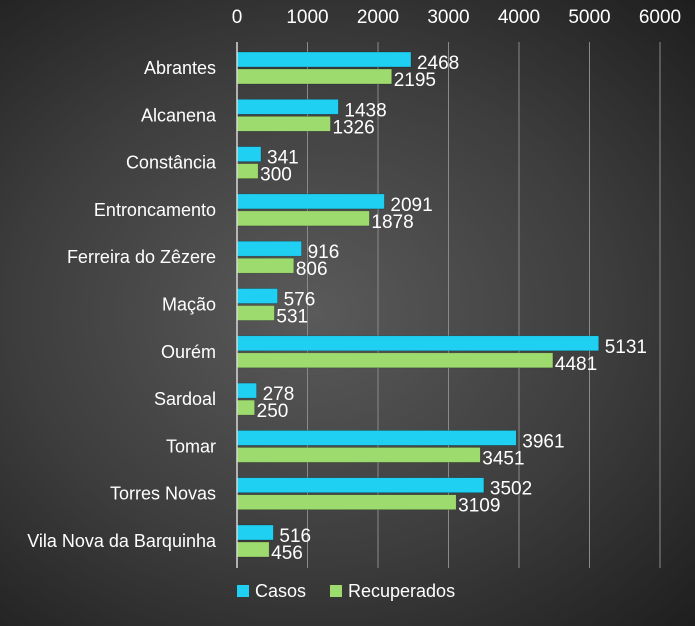 This screenshot has width=695, height=626. I want to click on category-label: Alcanena, so click(179, 115).